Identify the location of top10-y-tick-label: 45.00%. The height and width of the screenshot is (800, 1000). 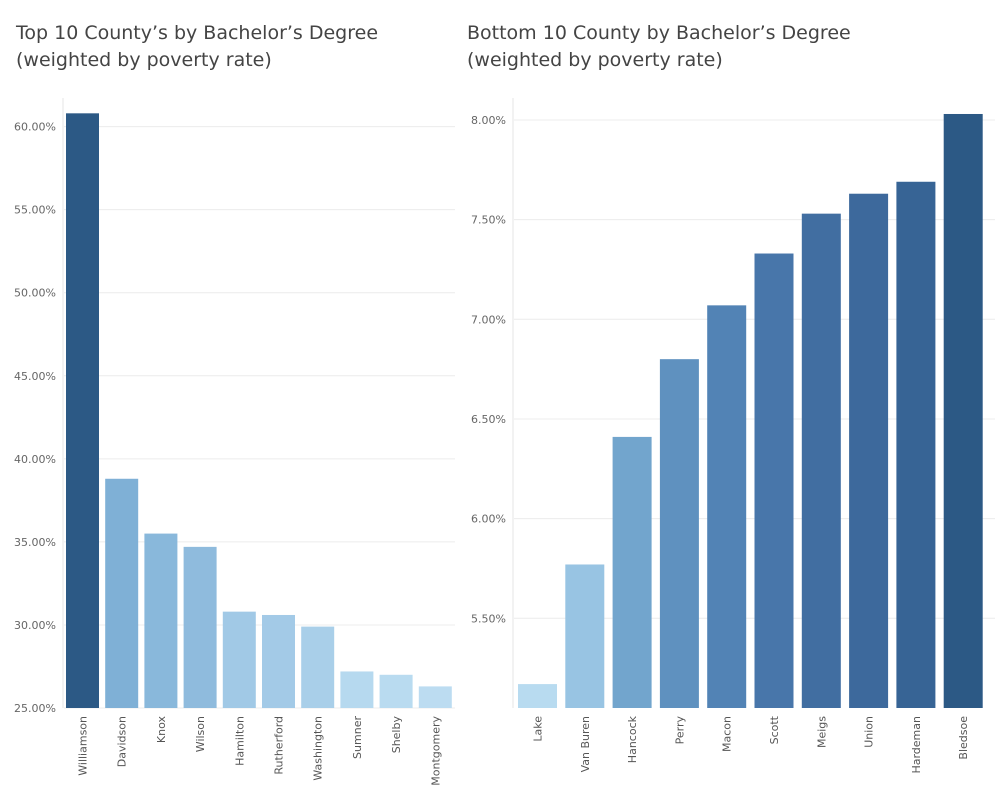
(35, 376).